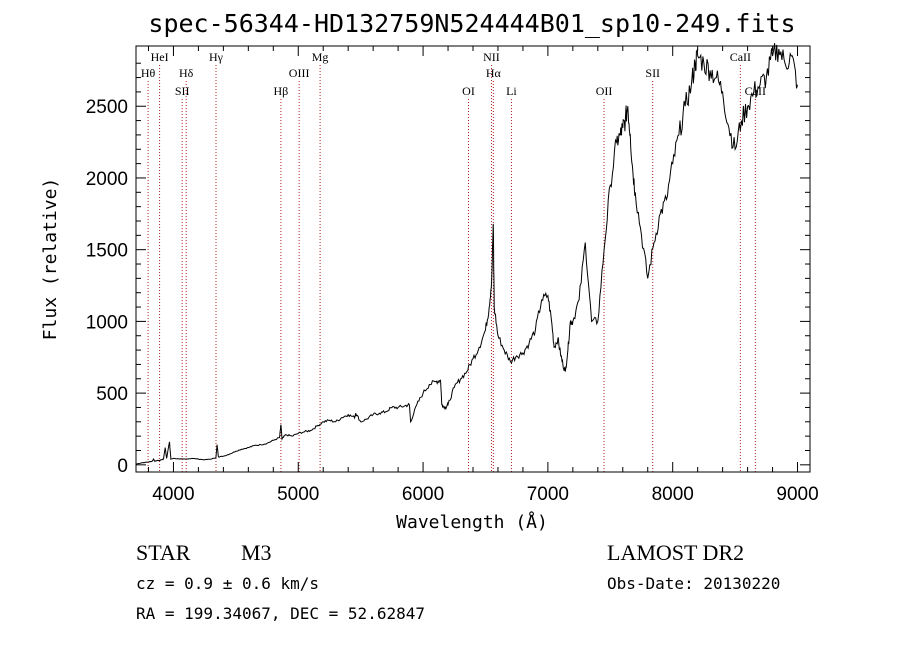 The height and width of the screenshot is (649, 900). What do you see at coordinates (693, 583) in the screenshot?
I see `obs-date: Obs-Date: 20130220` at bounding box center [693, 583].